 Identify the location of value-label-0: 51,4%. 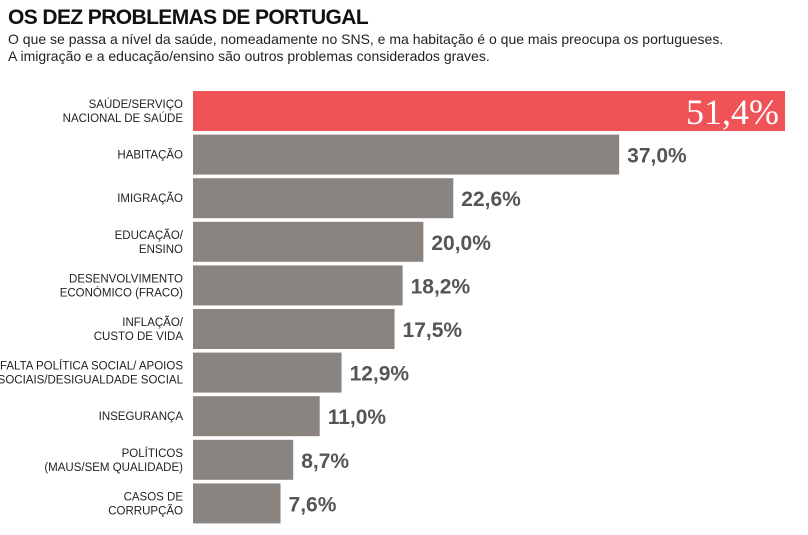
(732, 112).